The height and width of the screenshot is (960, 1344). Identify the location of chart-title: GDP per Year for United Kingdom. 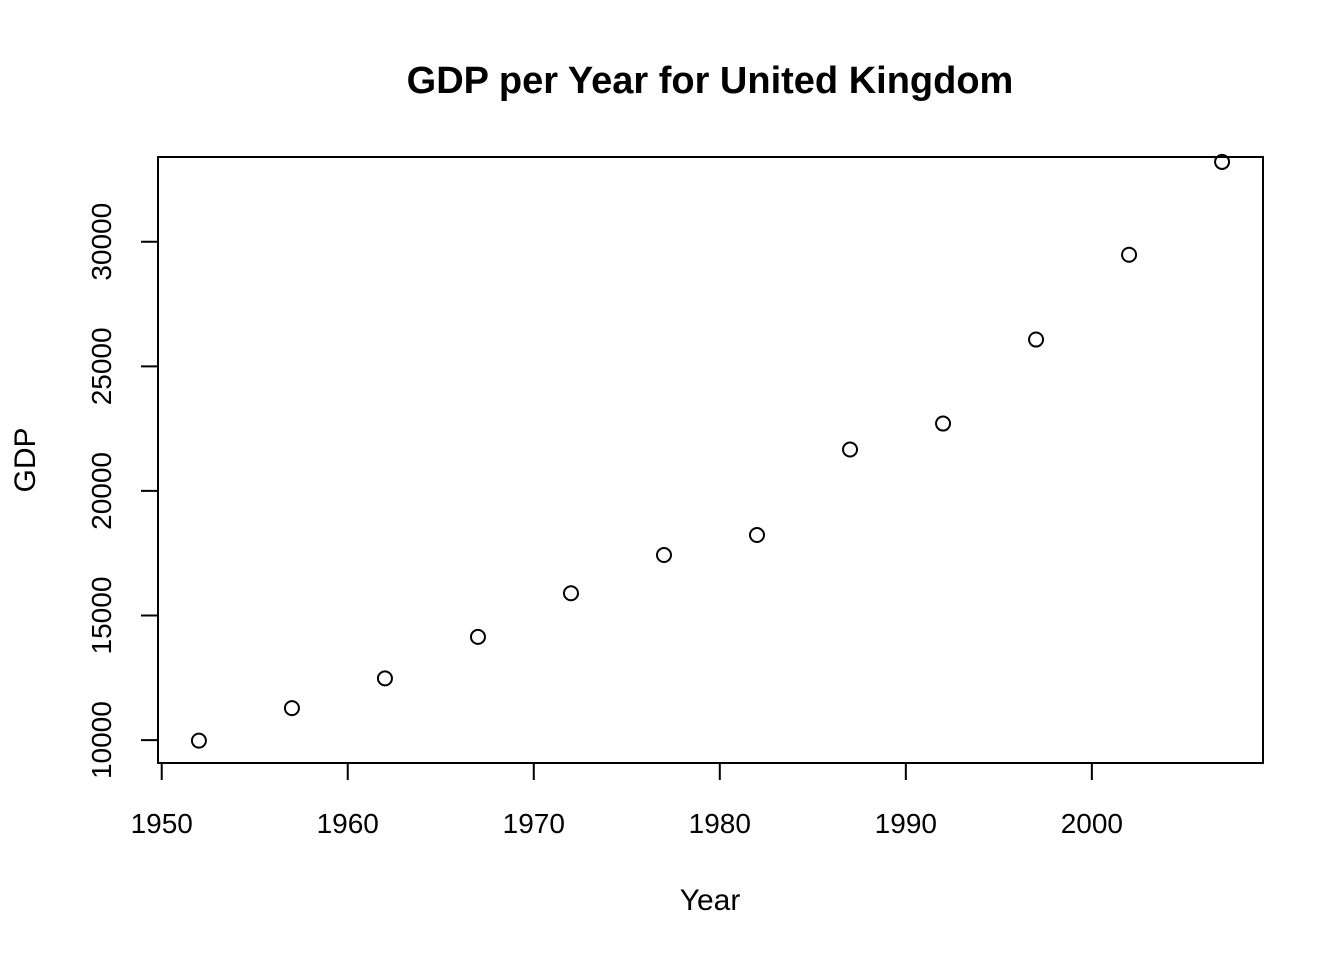
(710, 81).